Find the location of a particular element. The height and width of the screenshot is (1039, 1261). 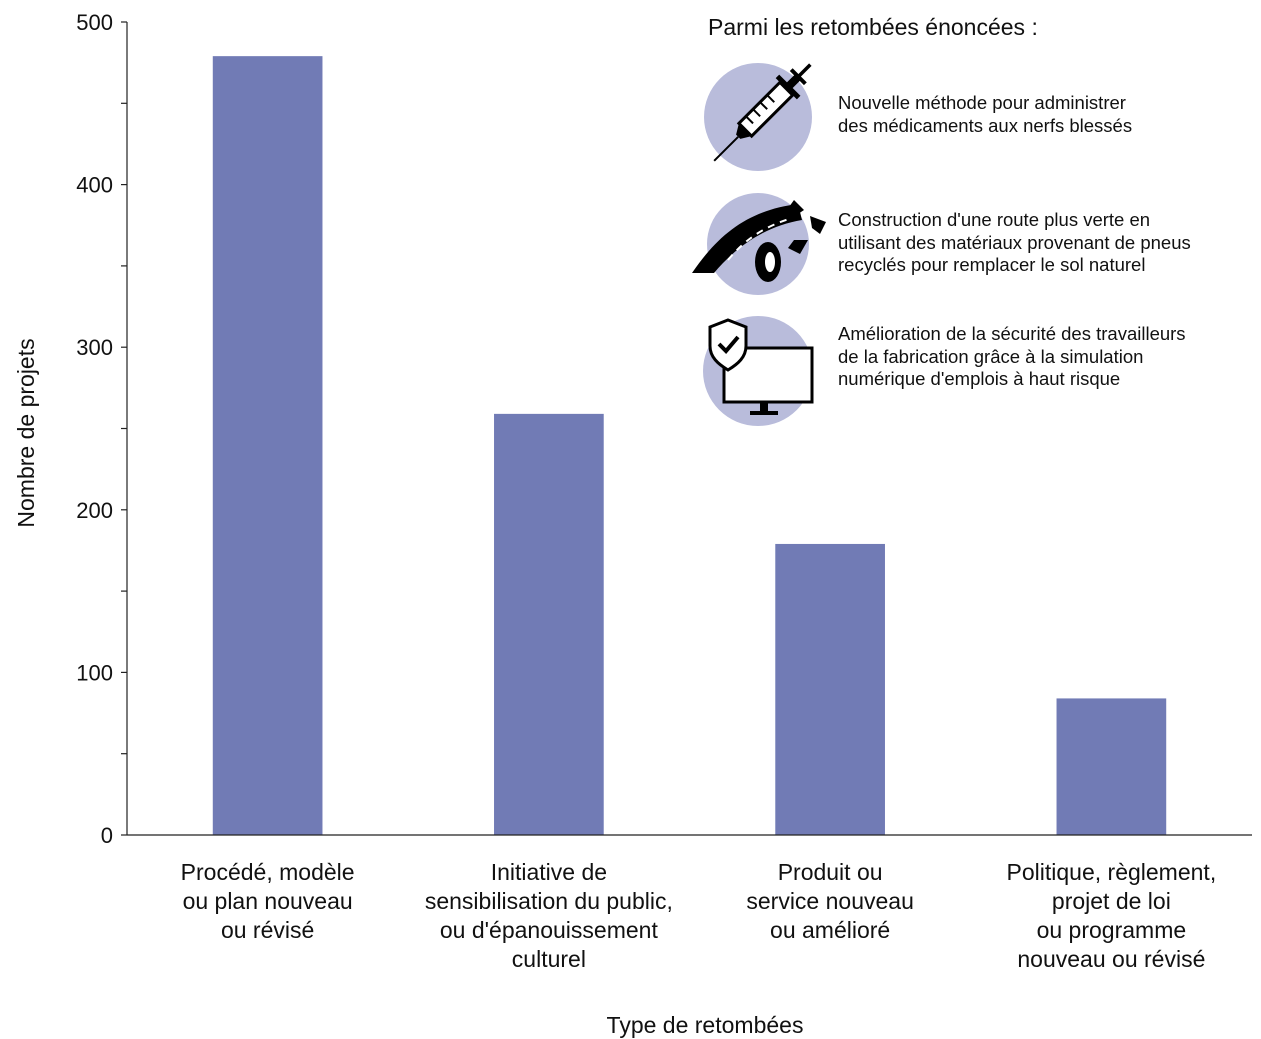

x-category-label: Produit ou service nouveau ou amélioré is located at coordinates (830, 901).